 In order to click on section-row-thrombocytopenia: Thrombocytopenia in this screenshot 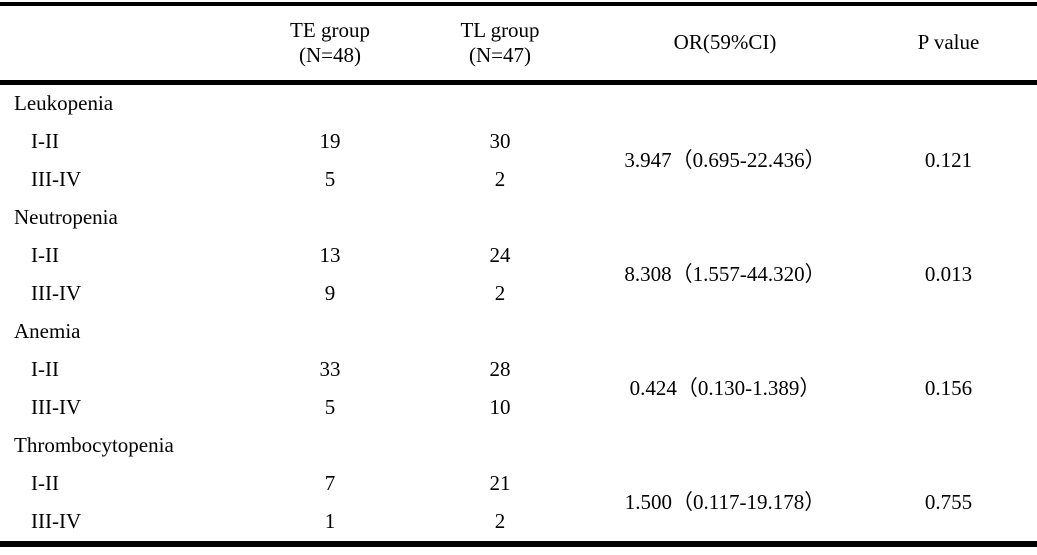, I will do `click(518, 446)`.